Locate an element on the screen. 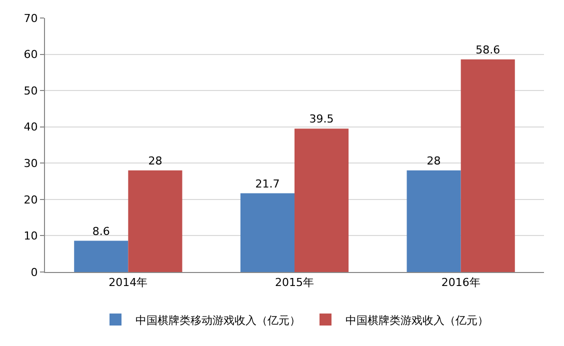 Image resolution: width=564 pixels, height=346 pixels. legend-label: 中国棋牌类游戏收入（亿元） is located at coordinates (417, 320).